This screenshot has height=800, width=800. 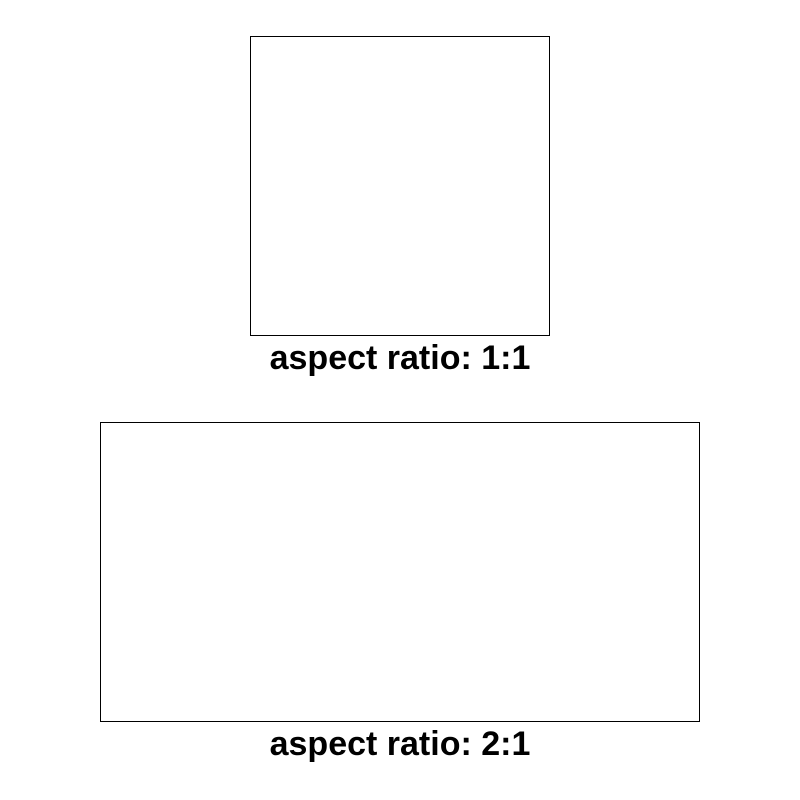 I want to click on square-frame, so click(x=400, y=186).